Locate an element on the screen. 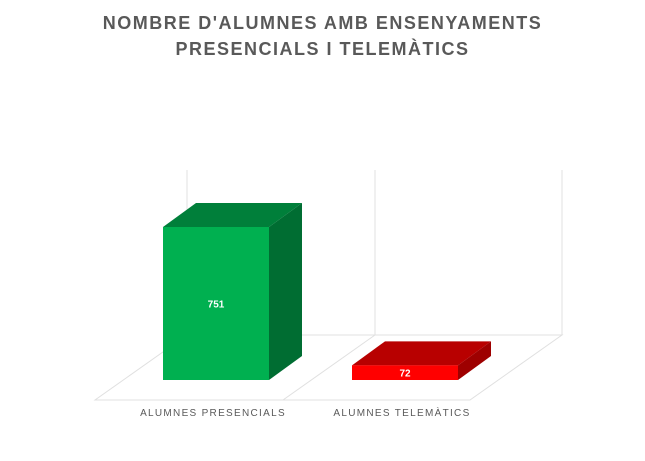 The width and height of the screenshot is (645, 461). x-tick-label: ALUMNES PRESENCIALS is located at coordinates (213, 413).